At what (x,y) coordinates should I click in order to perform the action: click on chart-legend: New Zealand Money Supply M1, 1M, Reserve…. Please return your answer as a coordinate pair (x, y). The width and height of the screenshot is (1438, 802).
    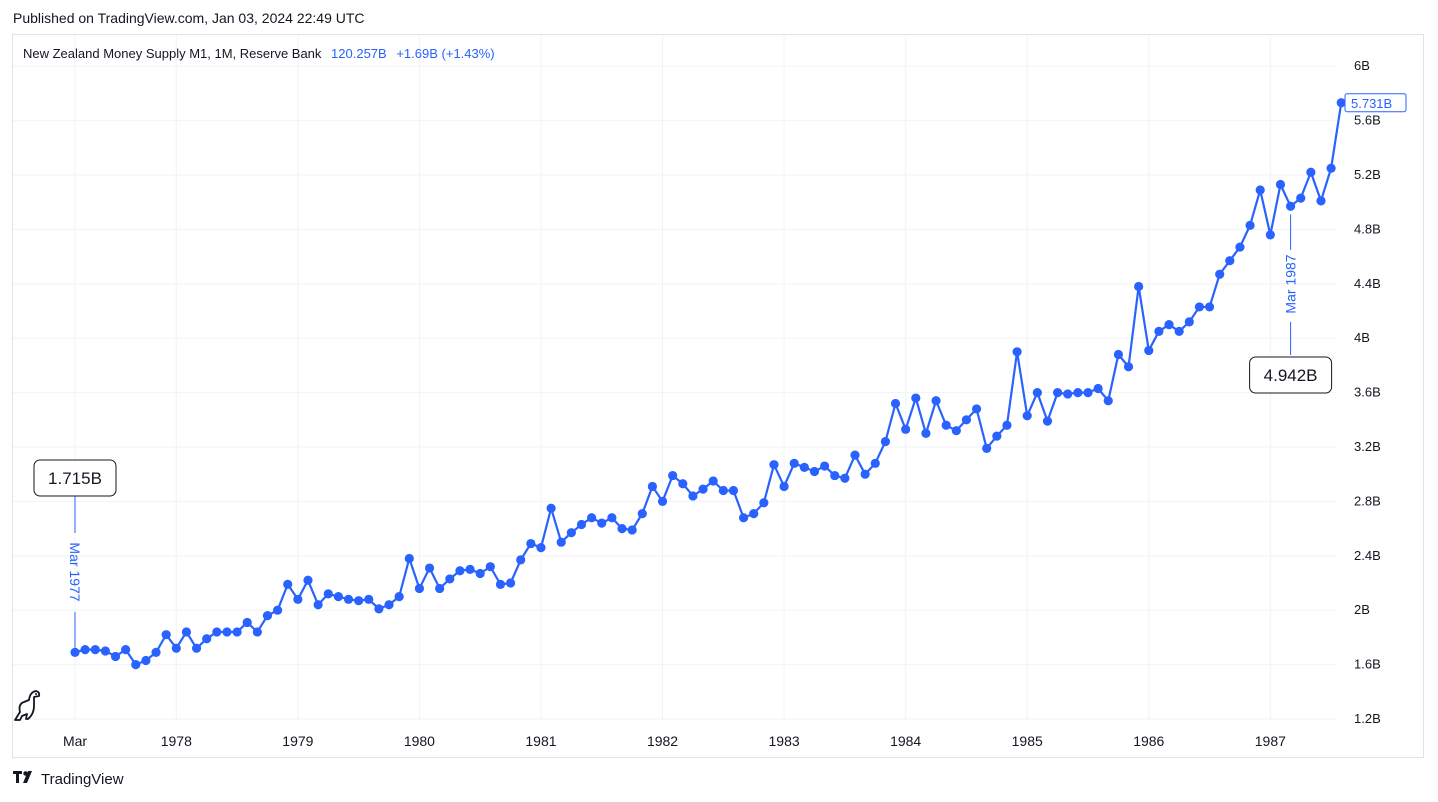
    Looking at the image, I should click on (259, 53).